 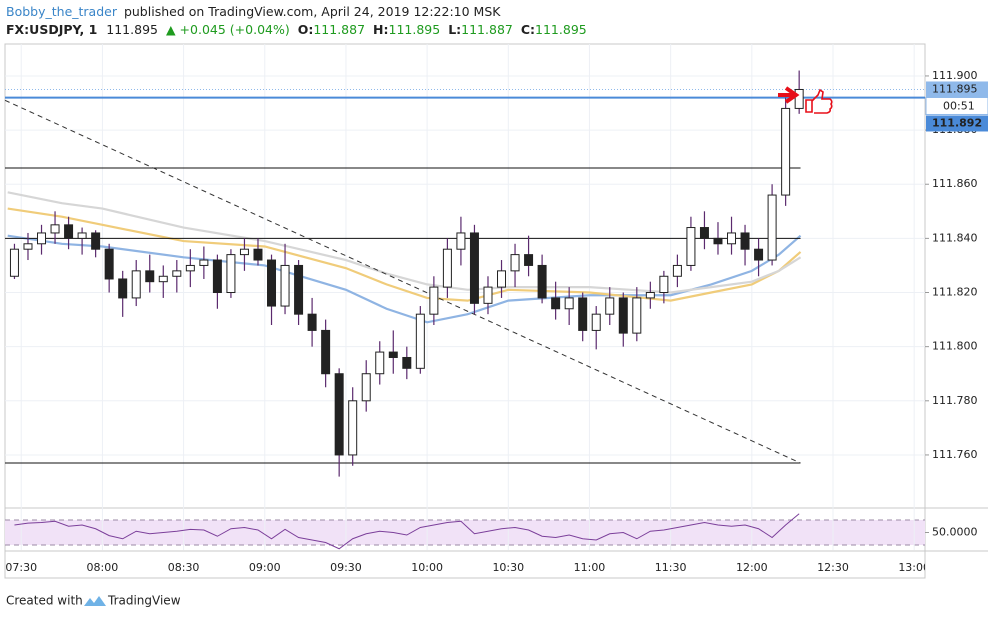 What do you see at coordinates (789, 95) in the screenshot?
I see `red-arrow` at bounding box center [789, 95].